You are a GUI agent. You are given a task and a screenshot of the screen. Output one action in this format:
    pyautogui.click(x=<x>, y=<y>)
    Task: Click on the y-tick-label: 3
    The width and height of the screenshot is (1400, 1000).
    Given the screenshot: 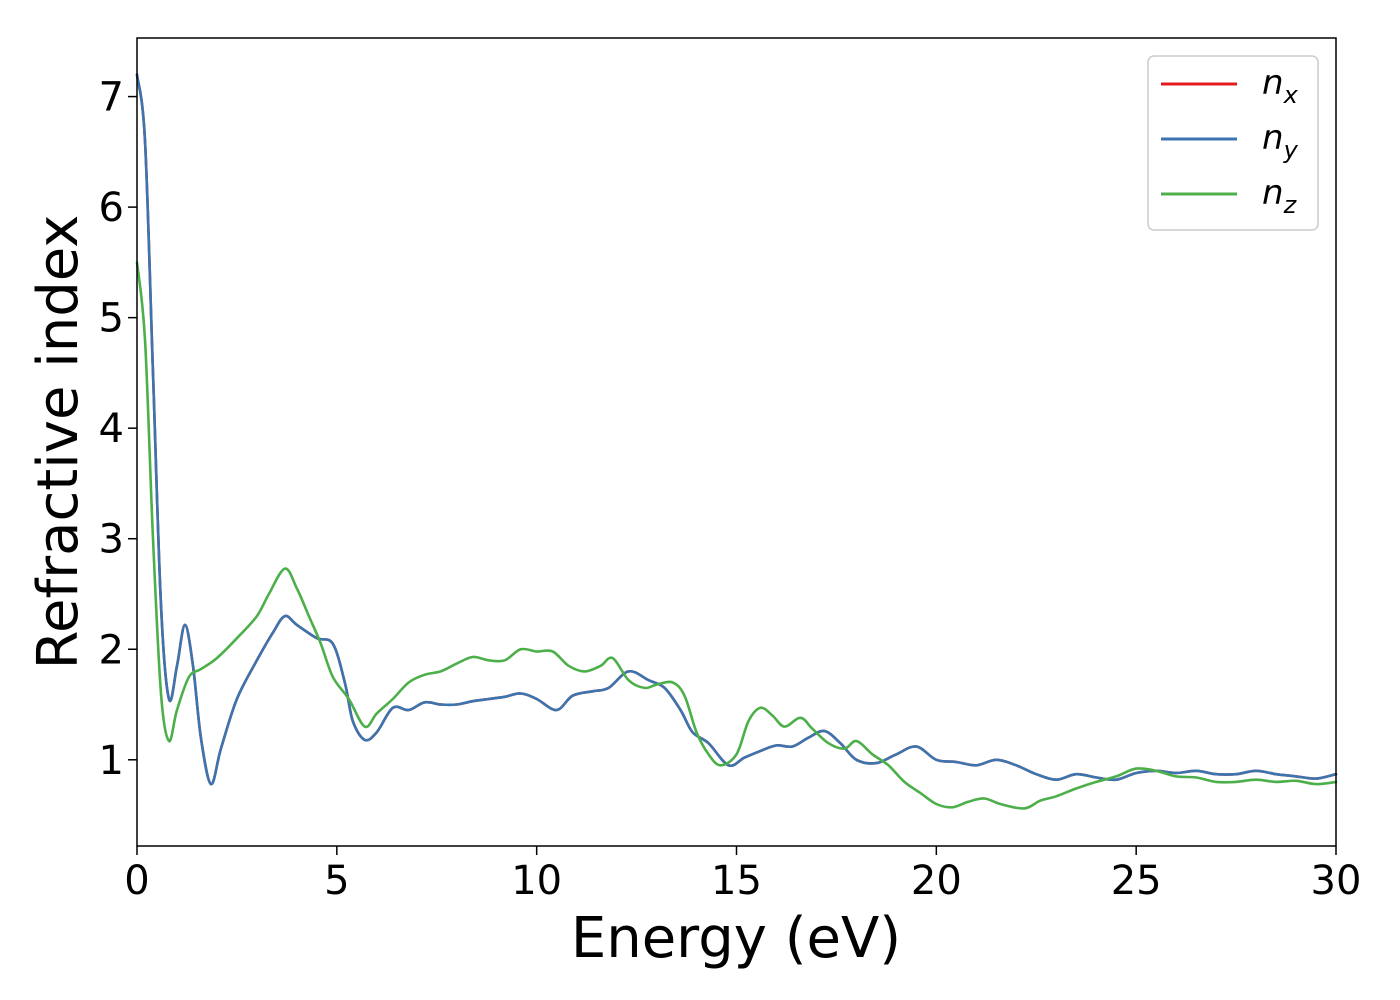 What is the action you would take?
    pyautogui.click(x=111, y=540)
    